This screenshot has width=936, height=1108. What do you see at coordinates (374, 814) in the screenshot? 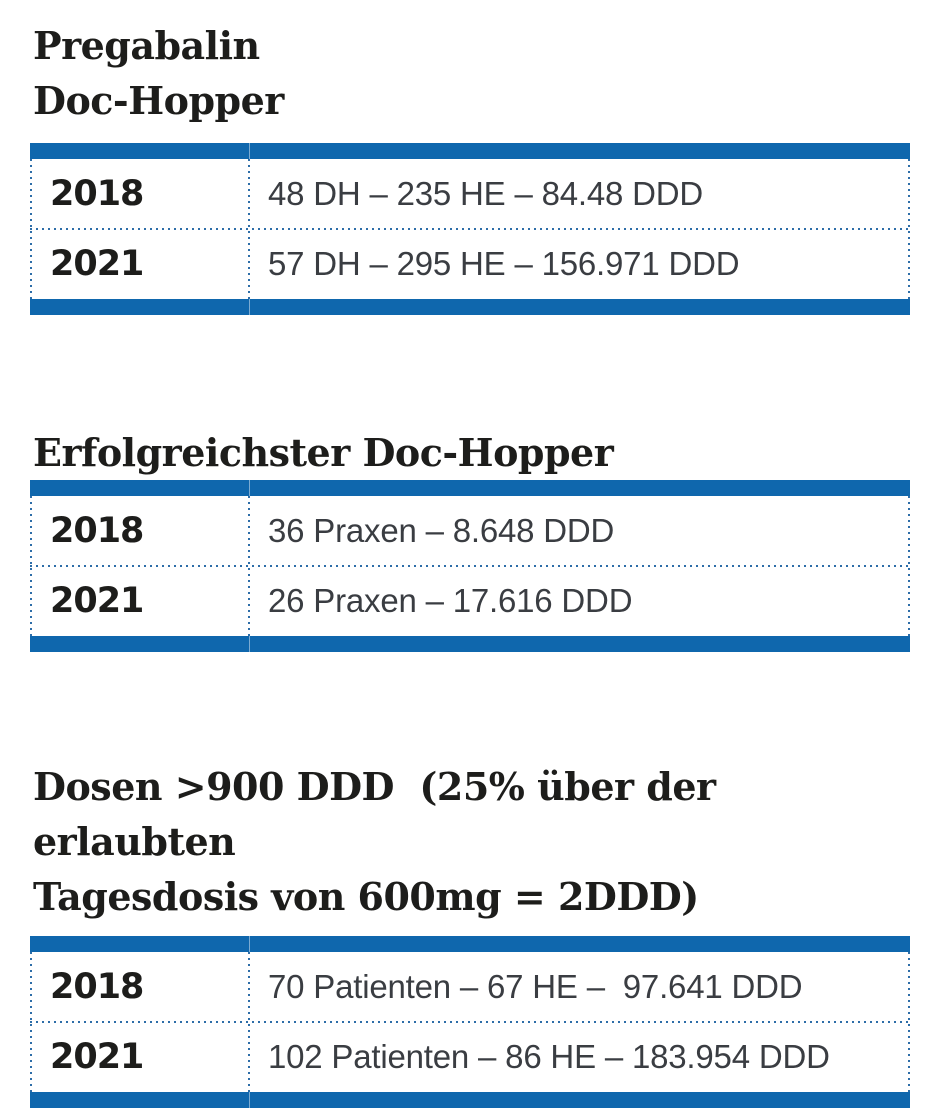
I see `section-title-line: Dosen >900 DDD (25% über der erlaubten` at bounding box center [374, 814].